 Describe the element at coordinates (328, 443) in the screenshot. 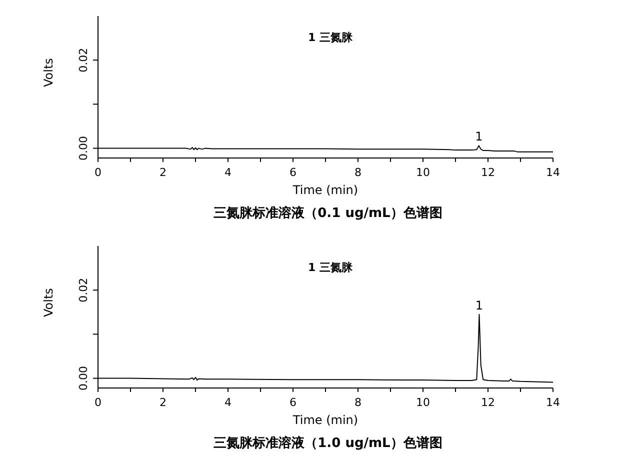

I see `text: 三氮脒标准溶液（1.0 ug/mL）色谱图` at that location.